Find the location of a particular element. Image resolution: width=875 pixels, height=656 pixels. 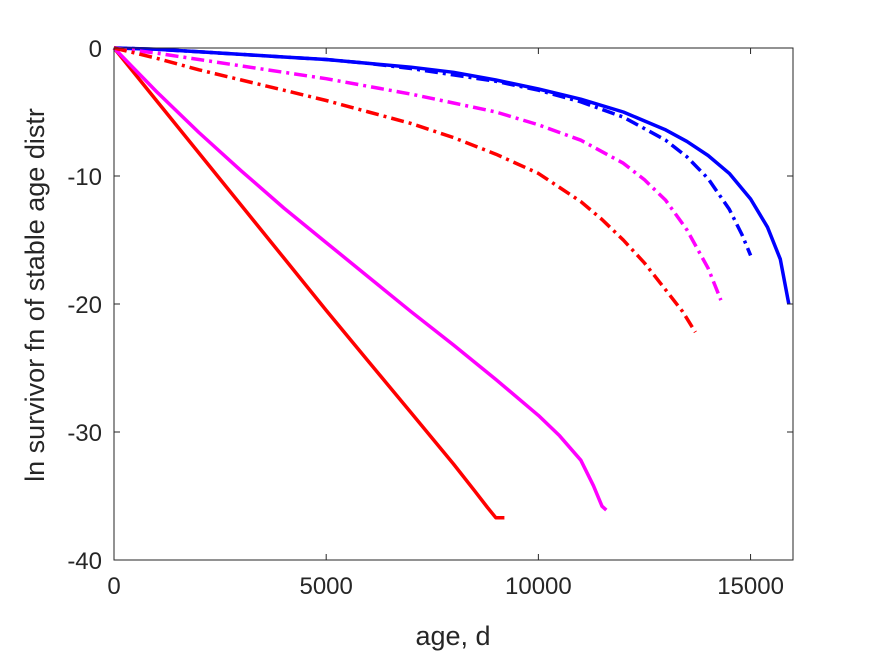

x-tick-label: 5000 is located at coordinates (325, 586).